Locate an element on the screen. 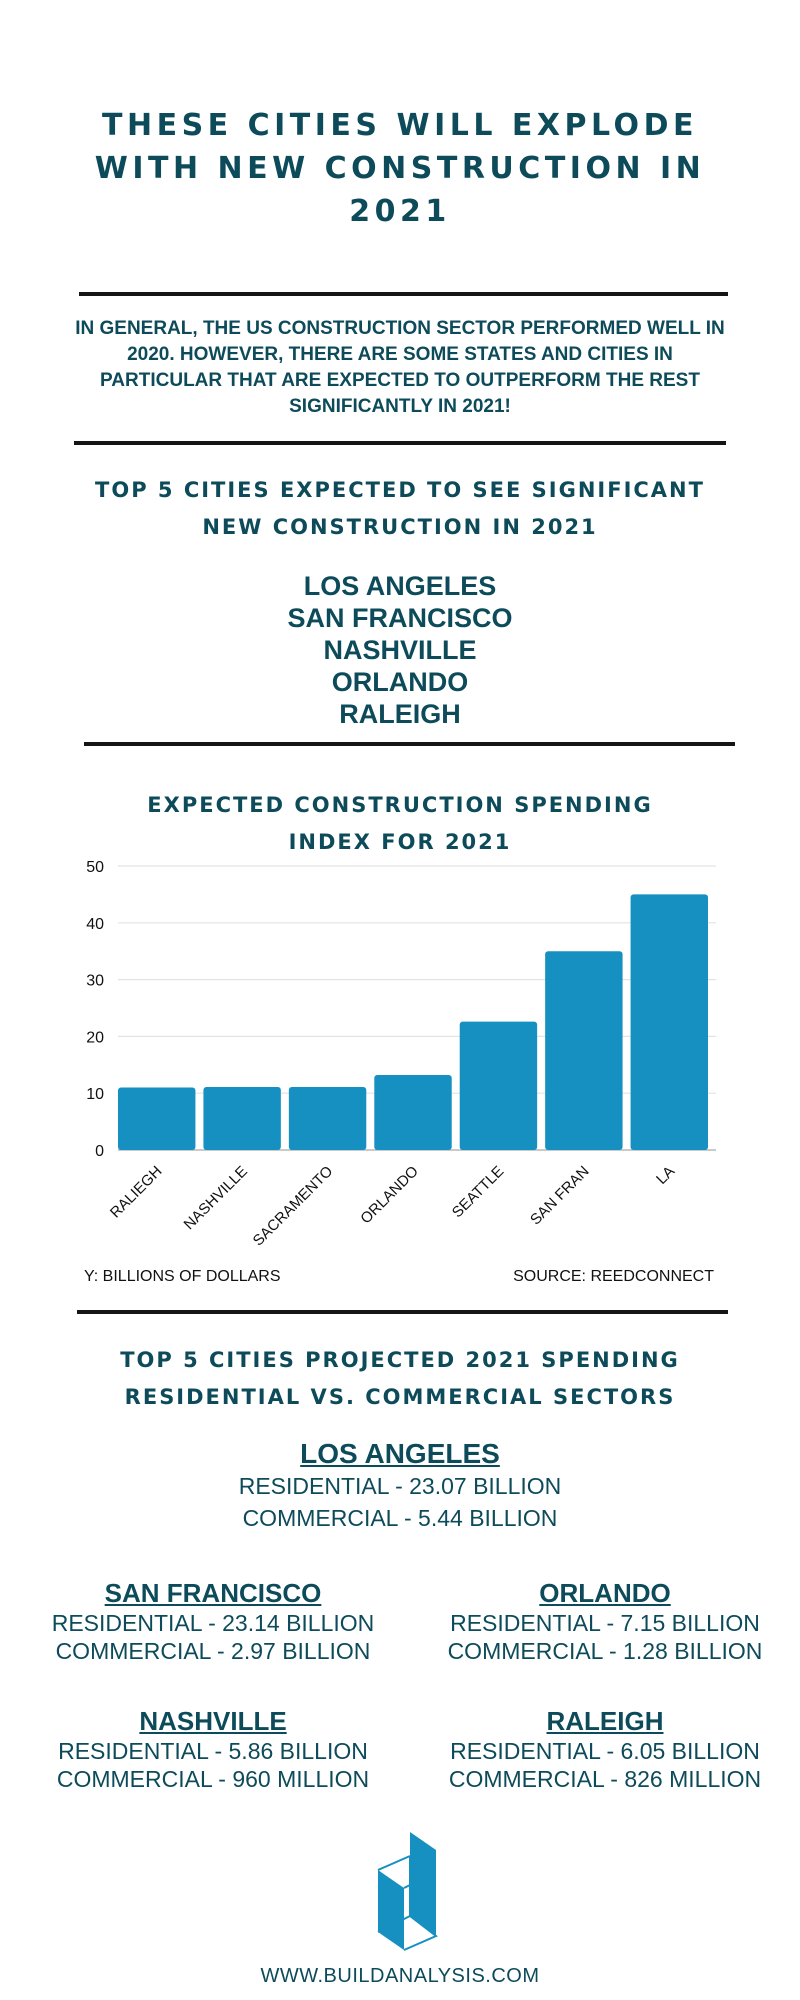  chart-title-line: Expected construction spending is located at coordinates (400, 805).